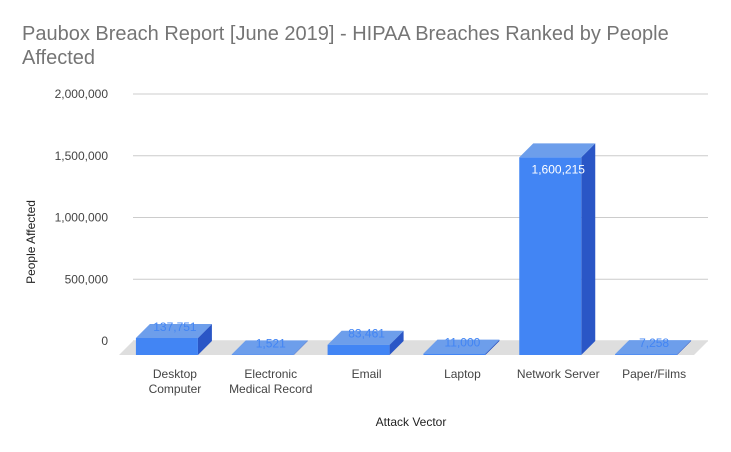 This screenshot has width=731, height=452. I want to click on data-label: 1,521, so click(271, 343).